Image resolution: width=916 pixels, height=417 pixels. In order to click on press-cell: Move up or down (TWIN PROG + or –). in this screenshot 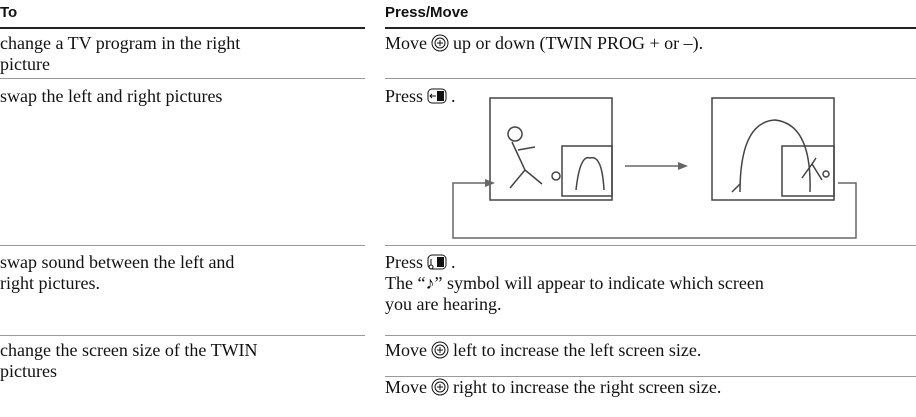, I will do `click(544, 43)`.